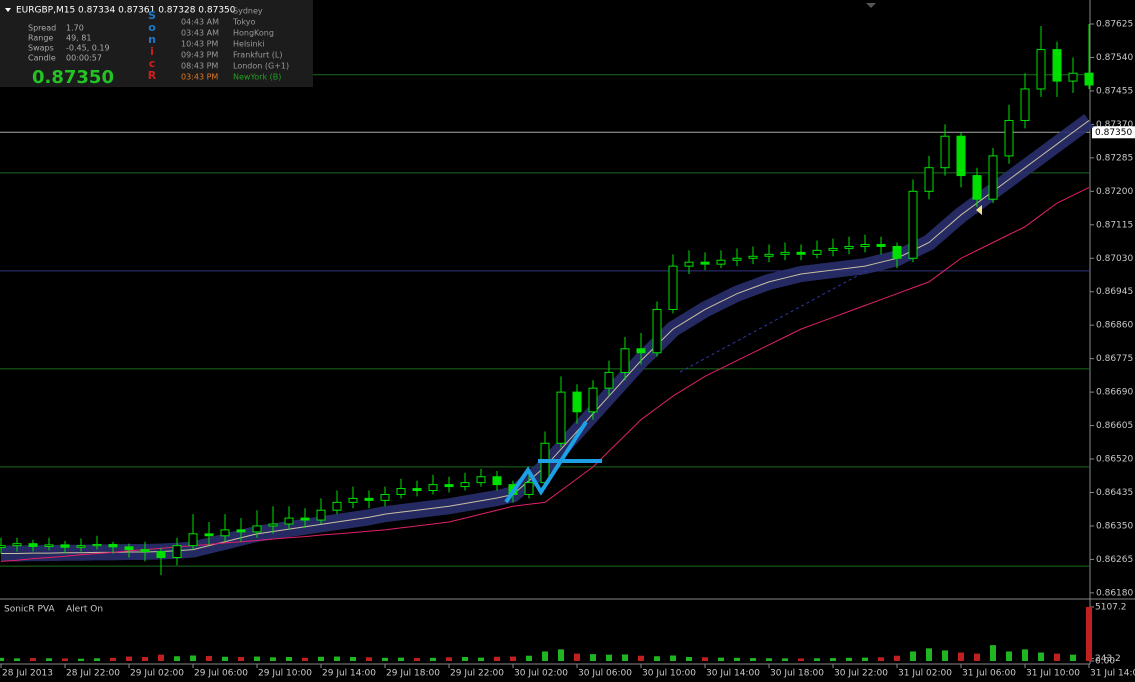 The height and width of the screenshot is (682, 1135). Describe the element at coordinates (257, 55) in the screenshot. I see `session-city: Frankfurt (L)` at that location.